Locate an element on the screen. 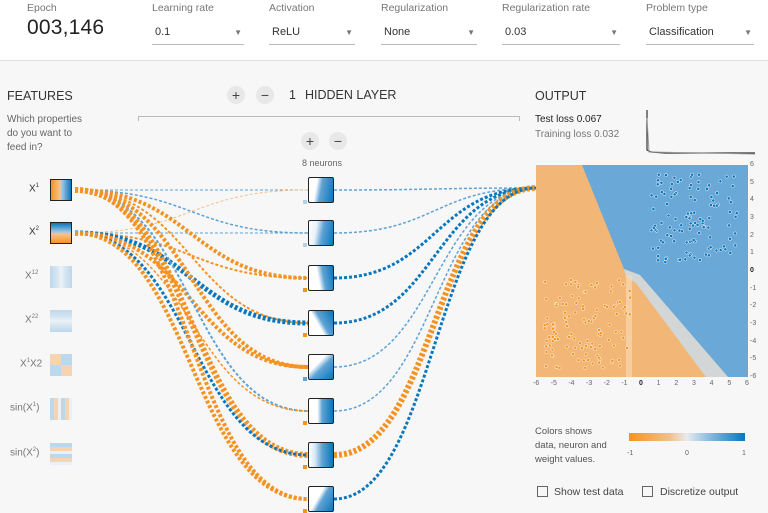 Image resolution: width=768 pixels, height=513 pixels. remove-layer-button: − is located at coordinates (265, 95).